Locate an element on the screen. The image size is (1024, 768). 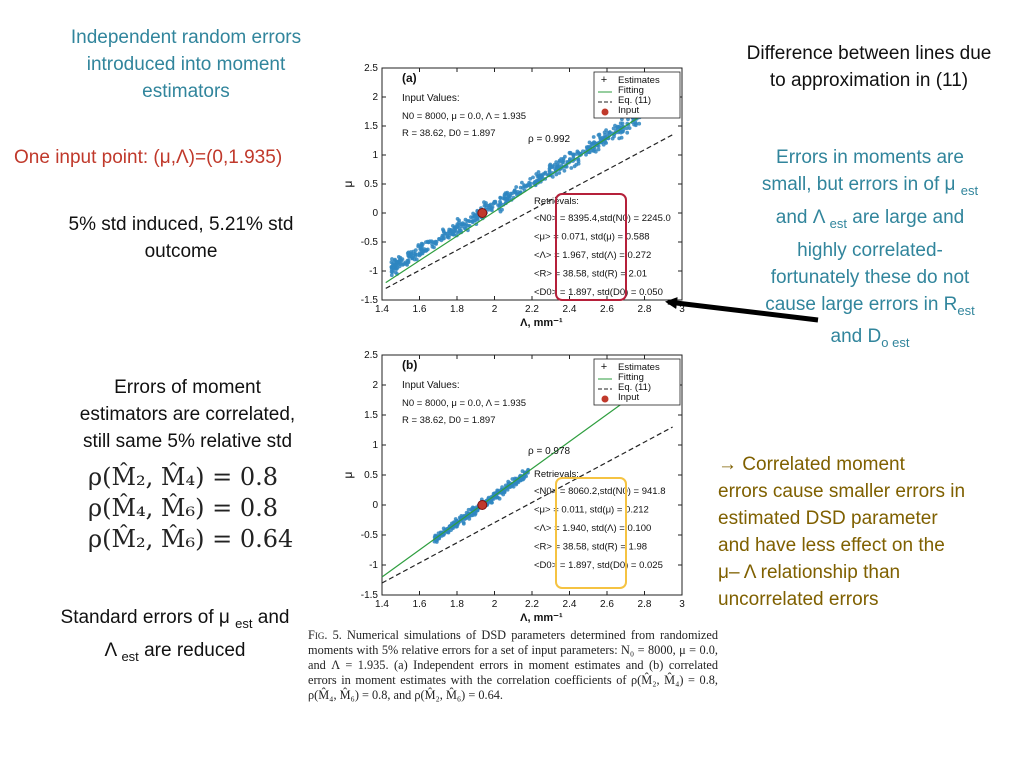
note-line: 5% std induced, 5.21% std is located at coordinates (181, 224).